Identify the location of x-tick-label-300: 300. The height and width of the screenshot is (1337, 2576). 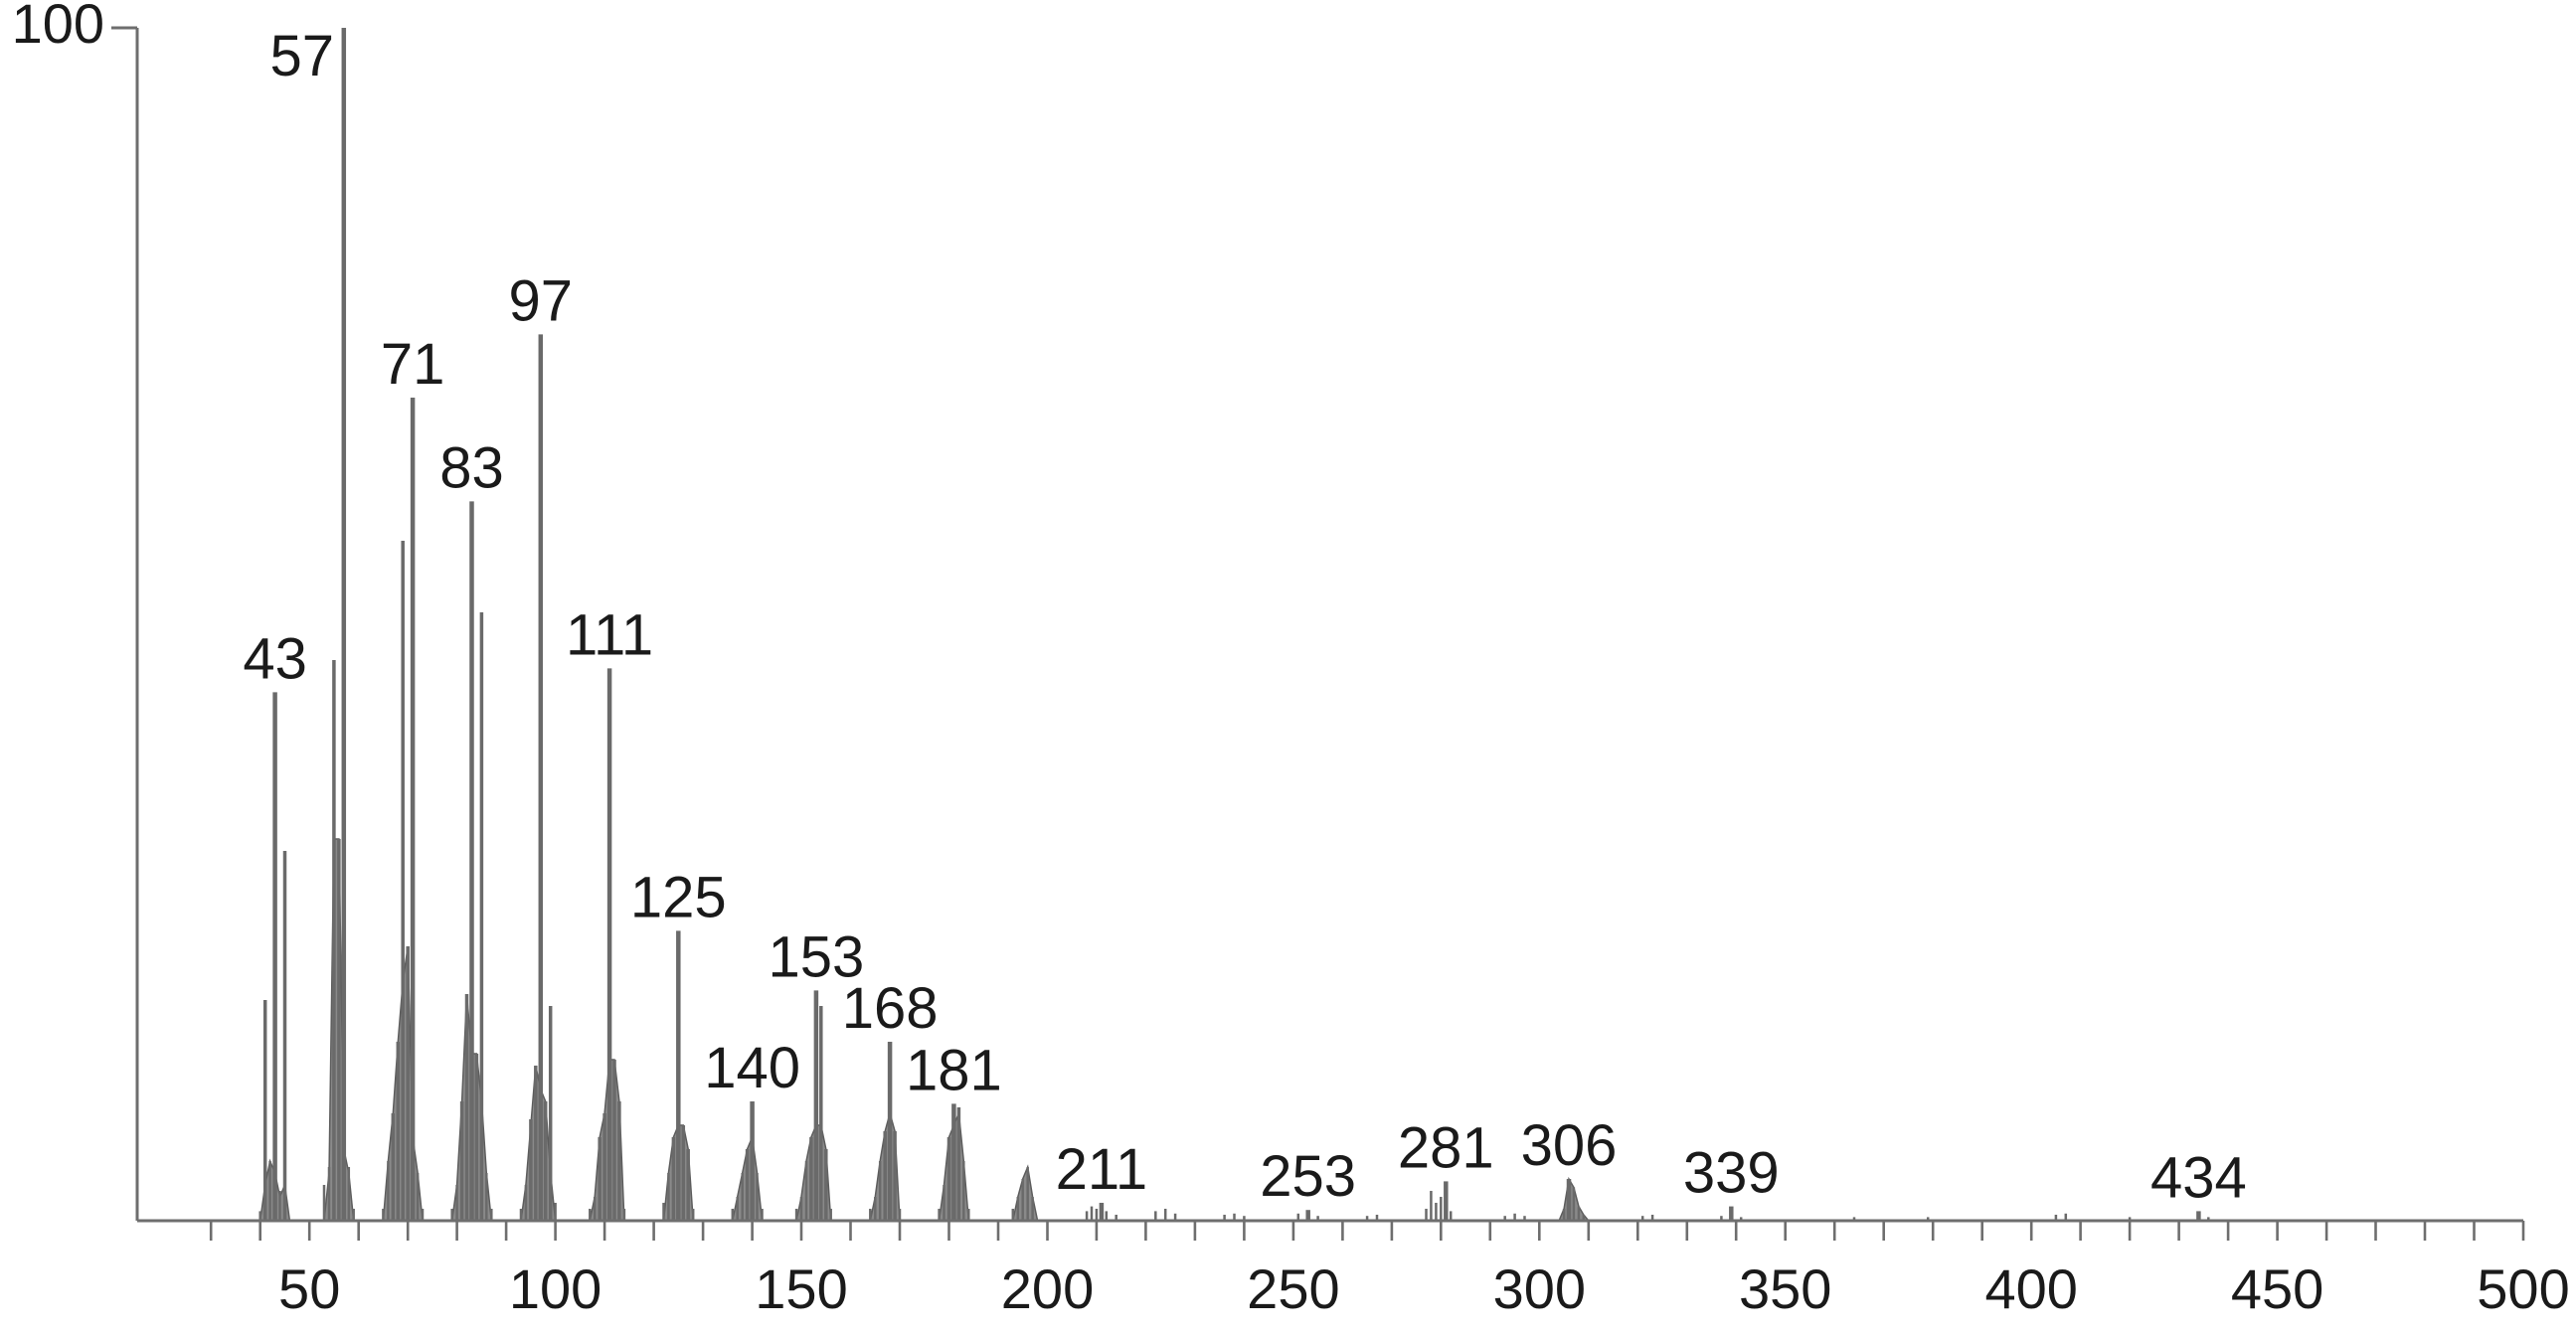
(1539, 1288).